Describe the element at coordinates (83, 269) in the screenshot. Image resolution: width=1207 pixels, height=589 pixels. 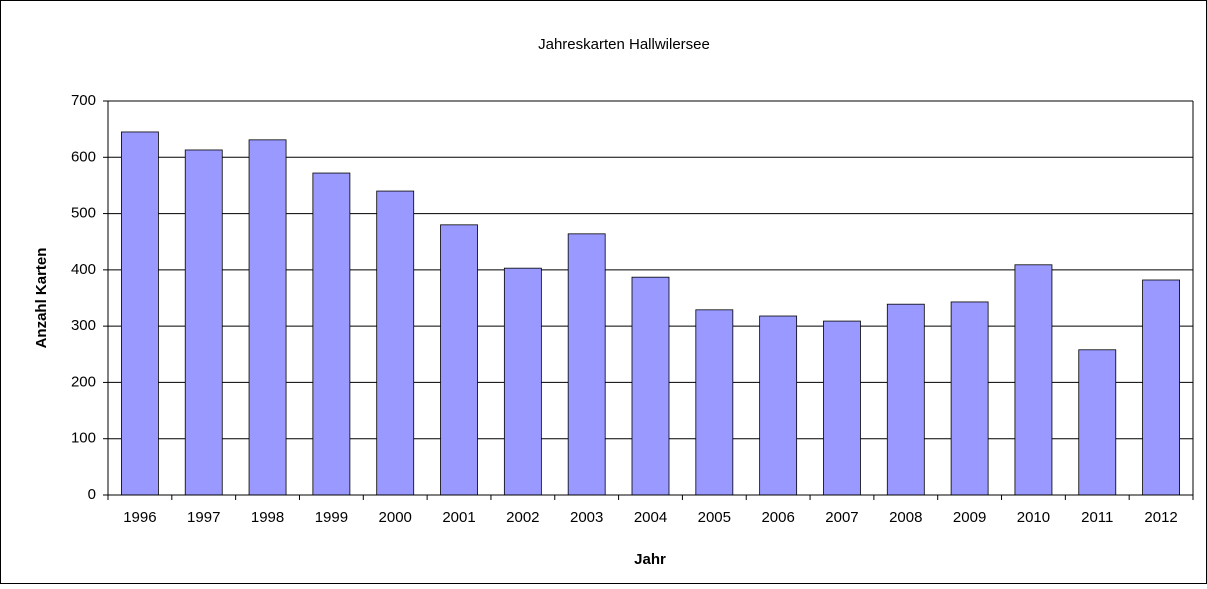
I see `y-tick-label: 400` at that location.